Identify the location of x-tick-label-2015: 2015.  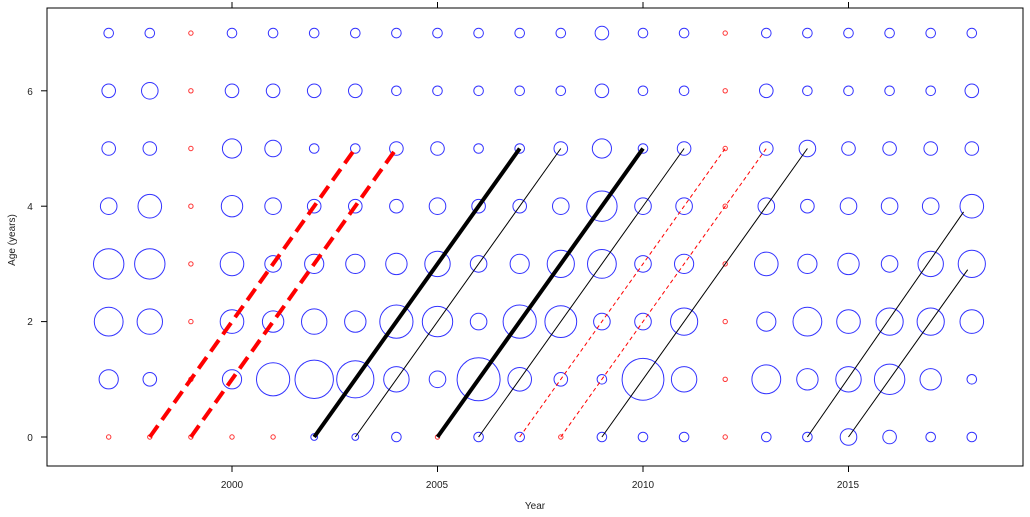
(848, 485).